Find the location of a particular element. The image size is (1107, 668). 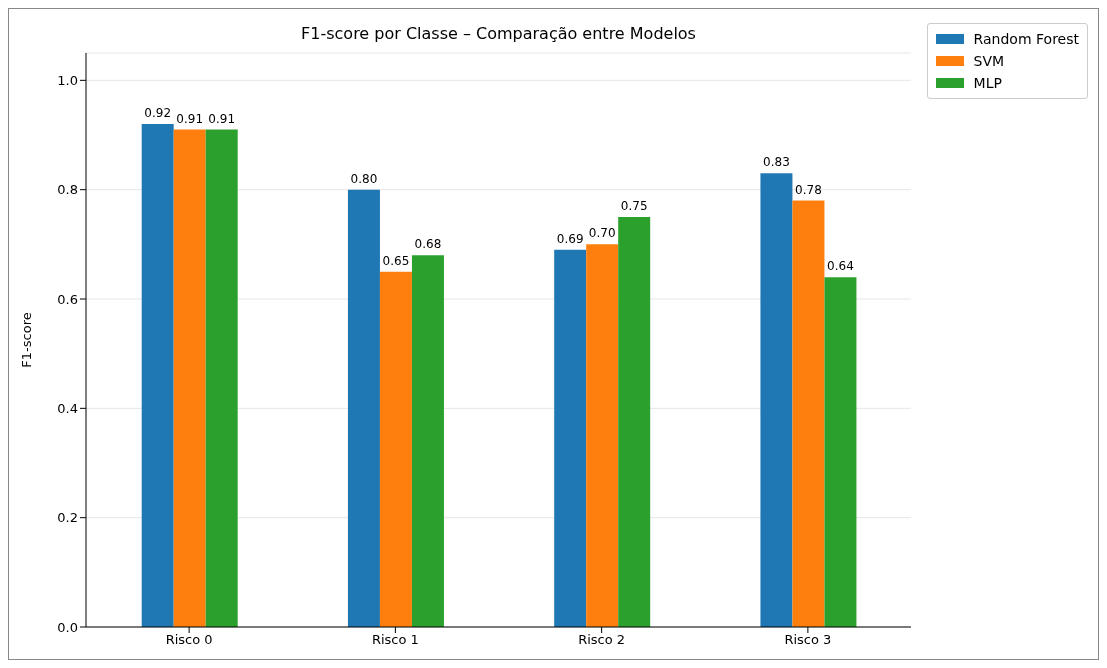

chart-title: F1-score por Classe – Comparação entre Modelos is located at coordinates (498, 33).